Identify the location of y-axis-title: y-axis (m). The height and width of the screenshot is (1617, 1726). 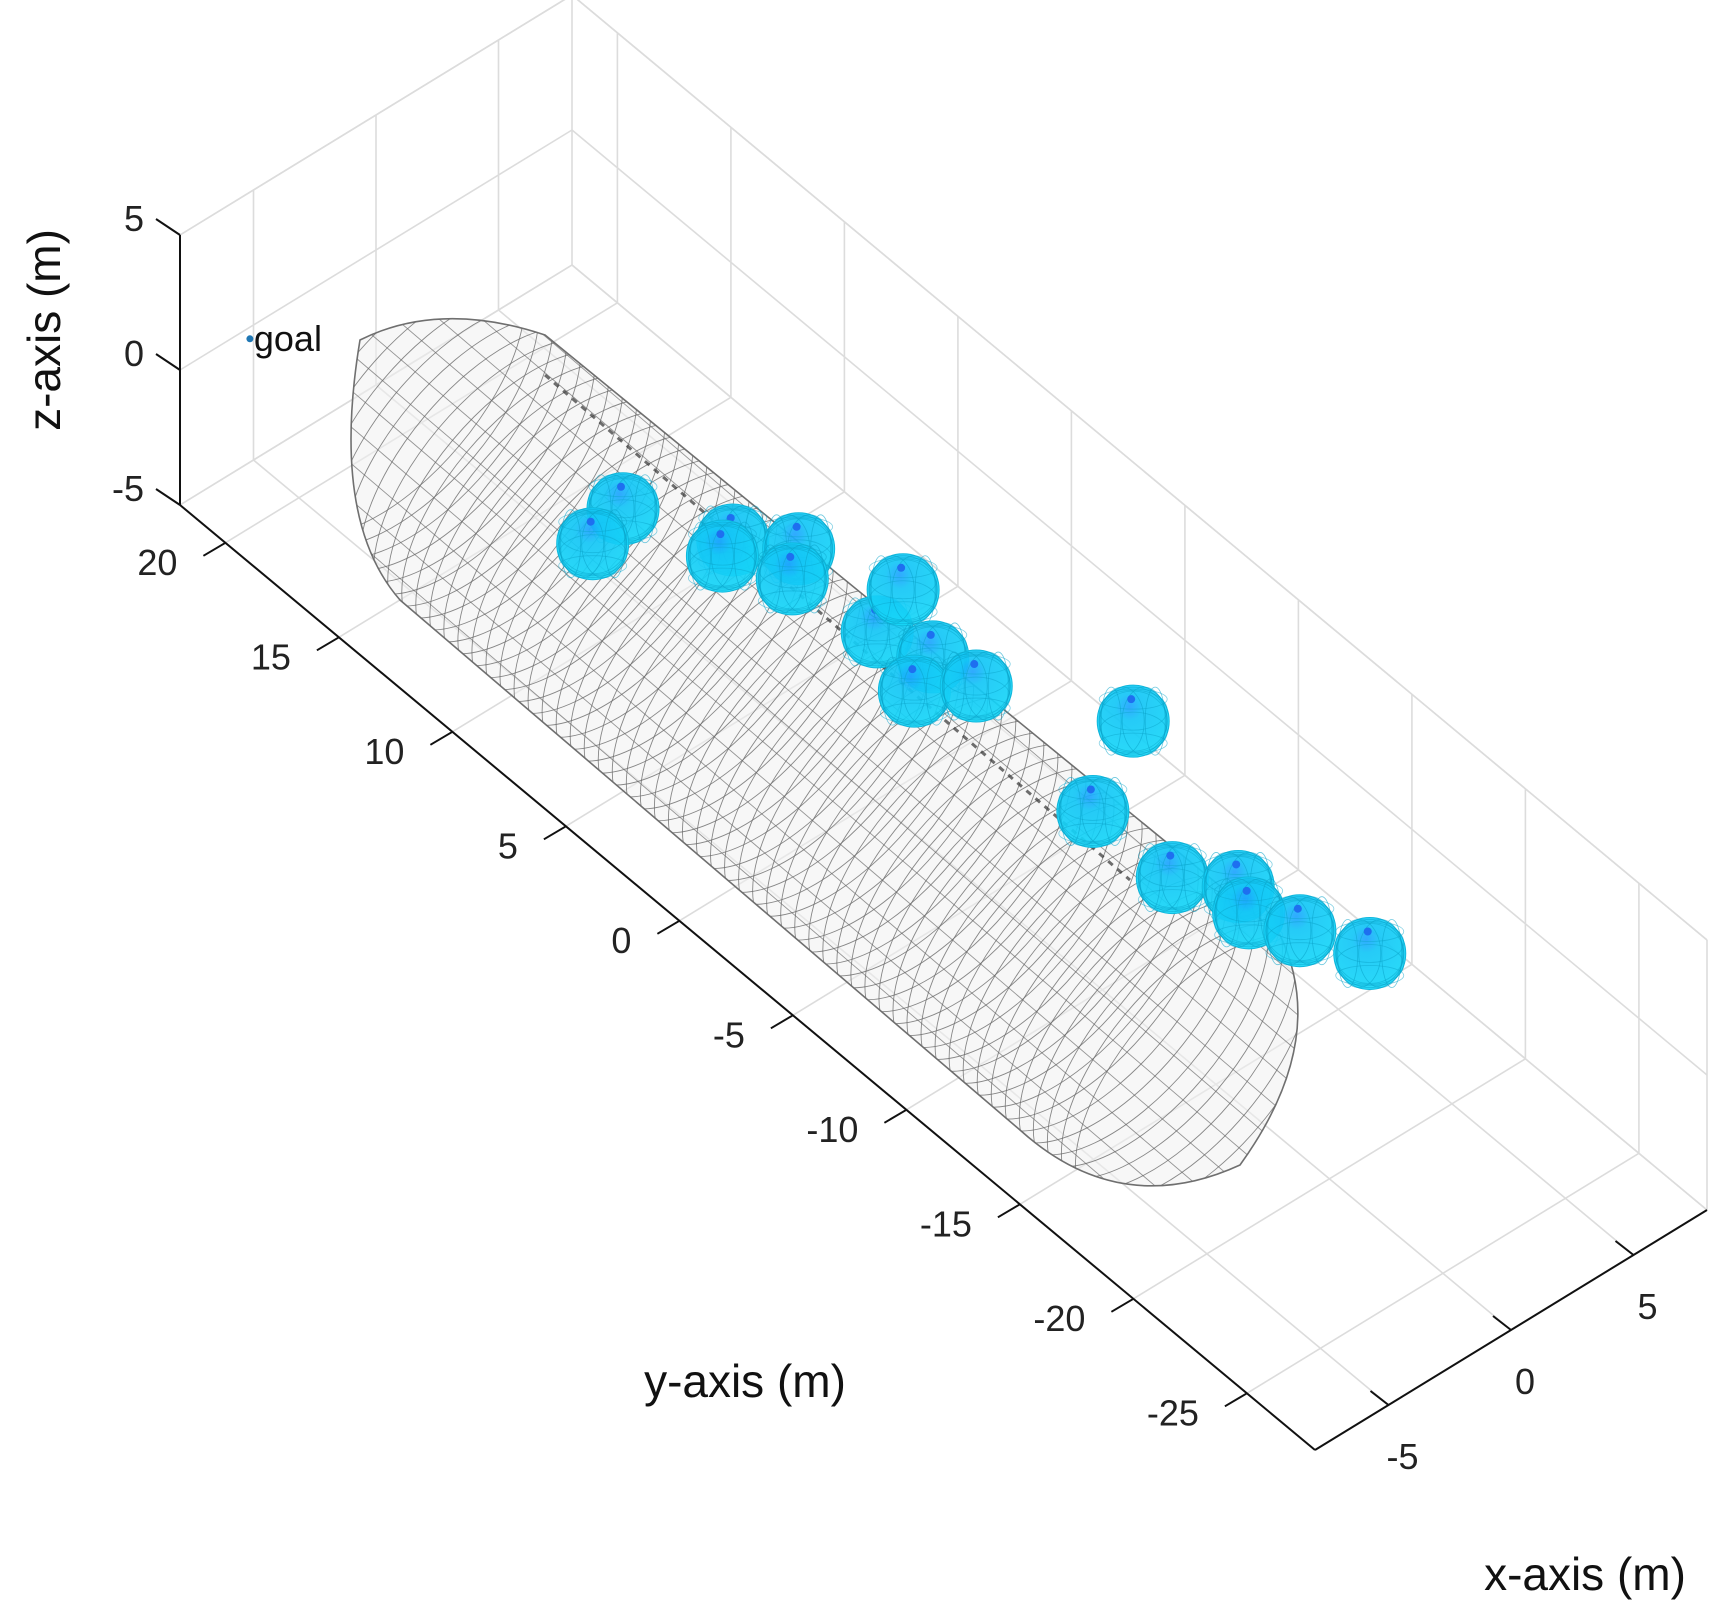
(745, 1381).